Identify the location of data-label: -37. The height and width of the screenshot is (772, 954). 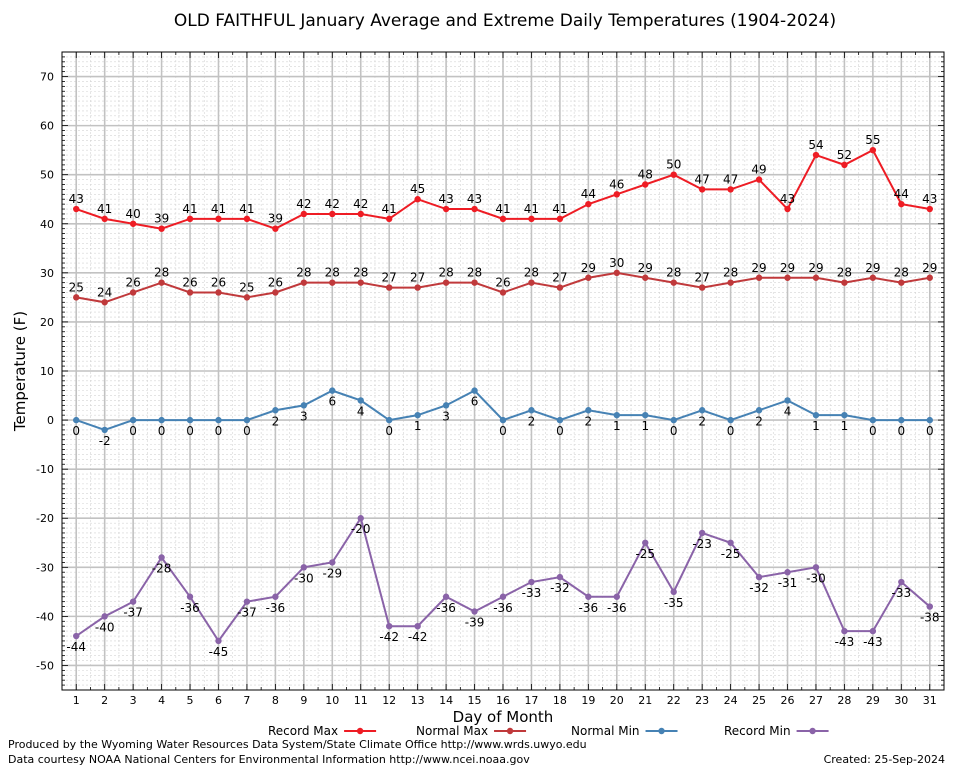
(133, 613).